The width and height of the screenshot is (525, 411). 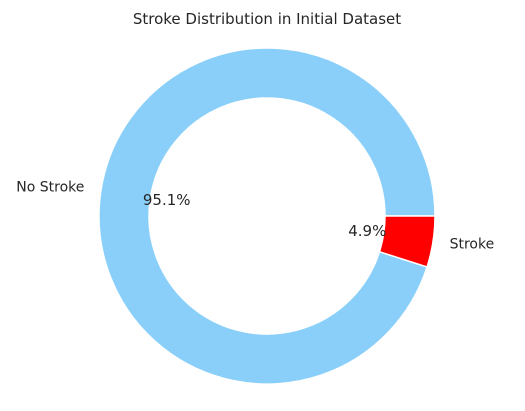 What do you see at coordinates (472, 244) in the screenshot?
I see `category-label-stroke: Stroke` at bounding box center [472, 244].